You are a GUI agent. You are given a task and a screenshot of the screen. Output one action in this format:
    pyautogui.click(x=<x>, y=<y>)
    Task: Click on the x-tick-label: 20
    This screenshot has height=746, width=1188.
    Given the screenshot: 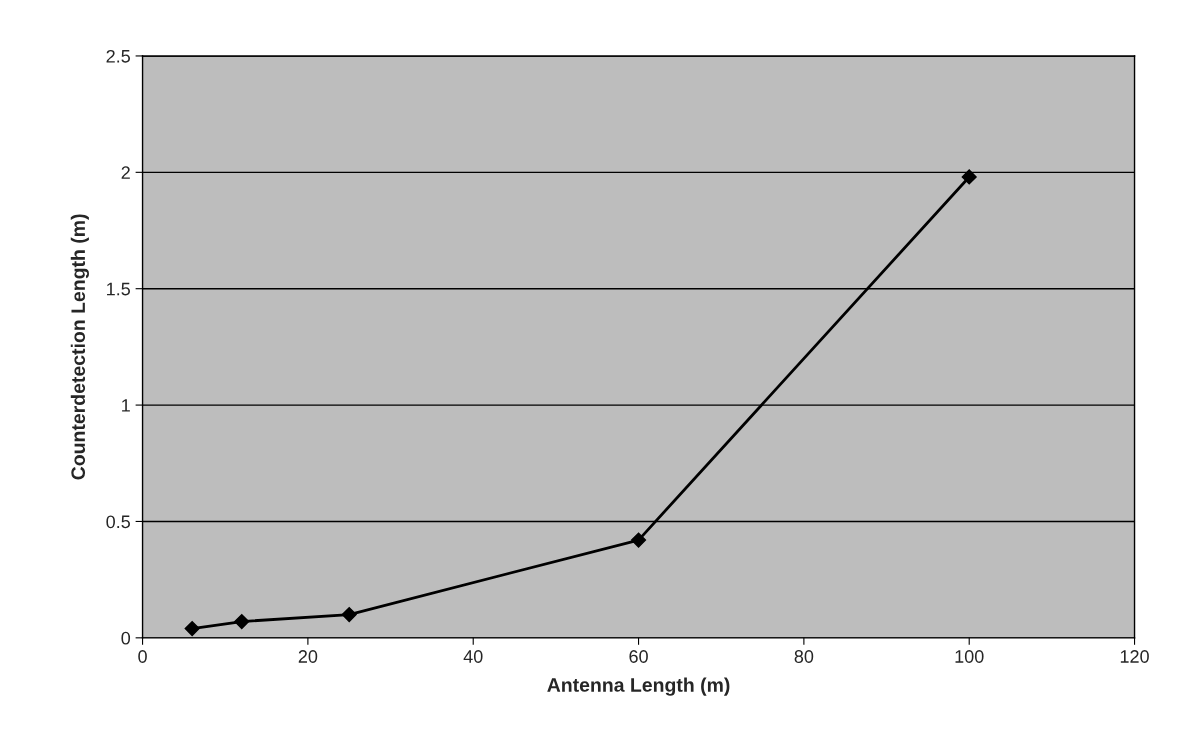 What is the action you would take?
    pyautogui.click(x=308, y=656)
    